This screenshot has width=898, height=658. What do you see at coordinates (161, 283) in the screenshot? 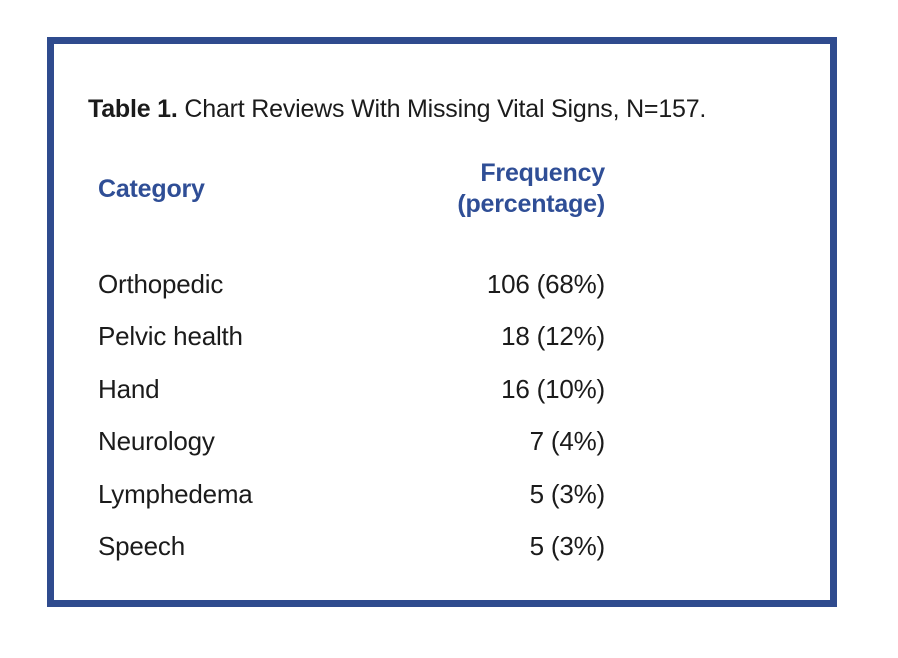
I see `category-cell: Orthopedic` at bounding box center [161, 283].